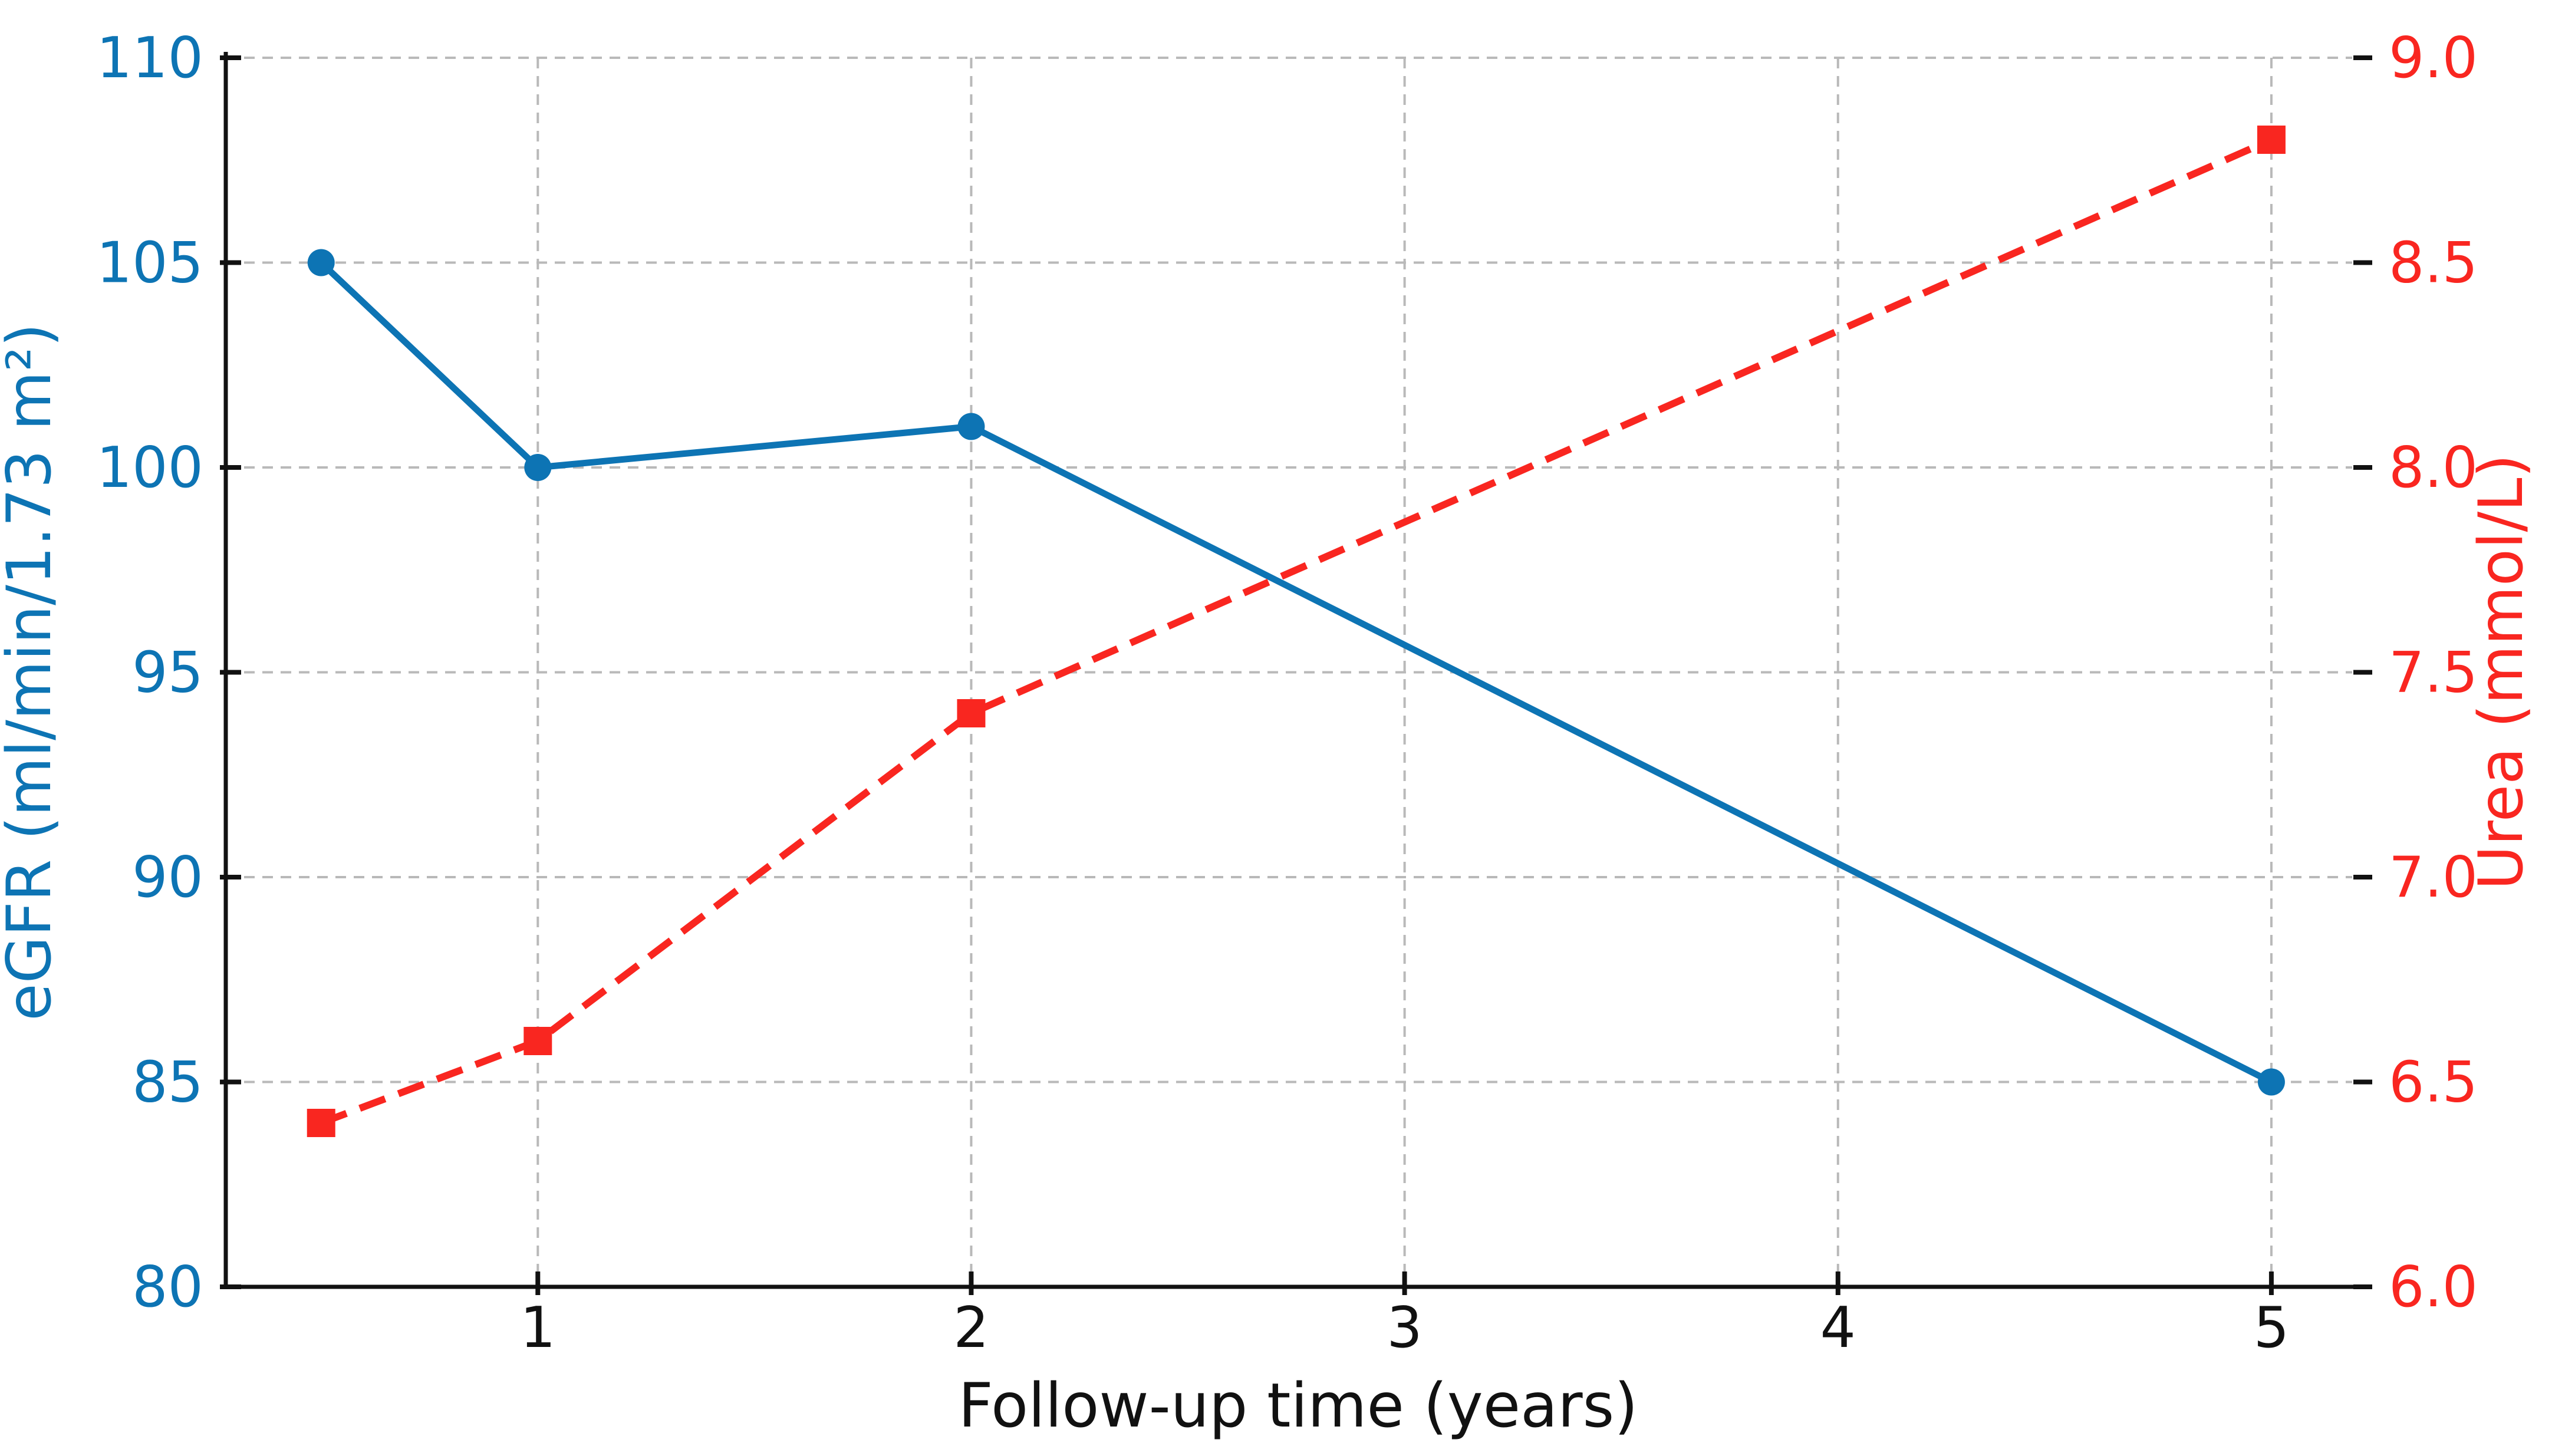  What do you see at coordinates (2433, 673) in the screenshot?
I see `right-y-tick-label: 7.5` at bounding box center [2433, 673].